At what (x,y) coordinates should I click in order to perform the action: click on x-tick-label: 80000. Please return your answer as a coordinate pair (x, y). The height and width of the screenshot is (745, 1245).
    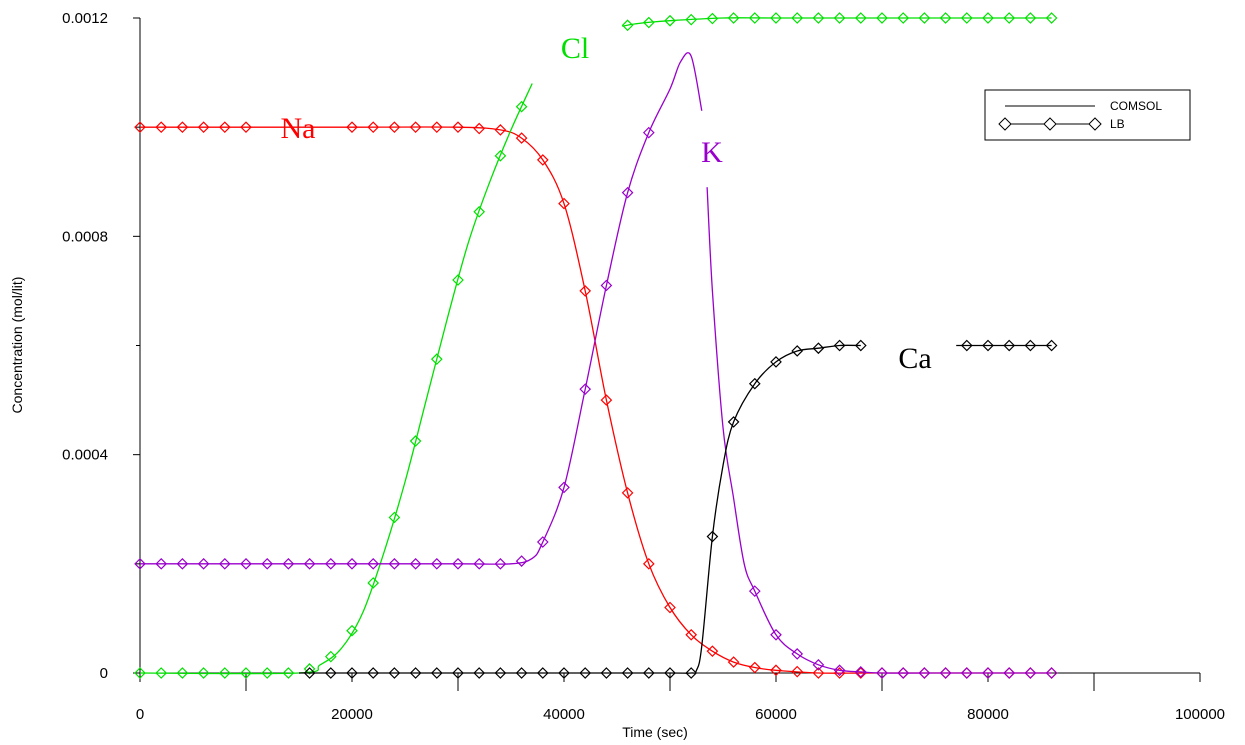
    Looking at the image, I should click on (988, 714).